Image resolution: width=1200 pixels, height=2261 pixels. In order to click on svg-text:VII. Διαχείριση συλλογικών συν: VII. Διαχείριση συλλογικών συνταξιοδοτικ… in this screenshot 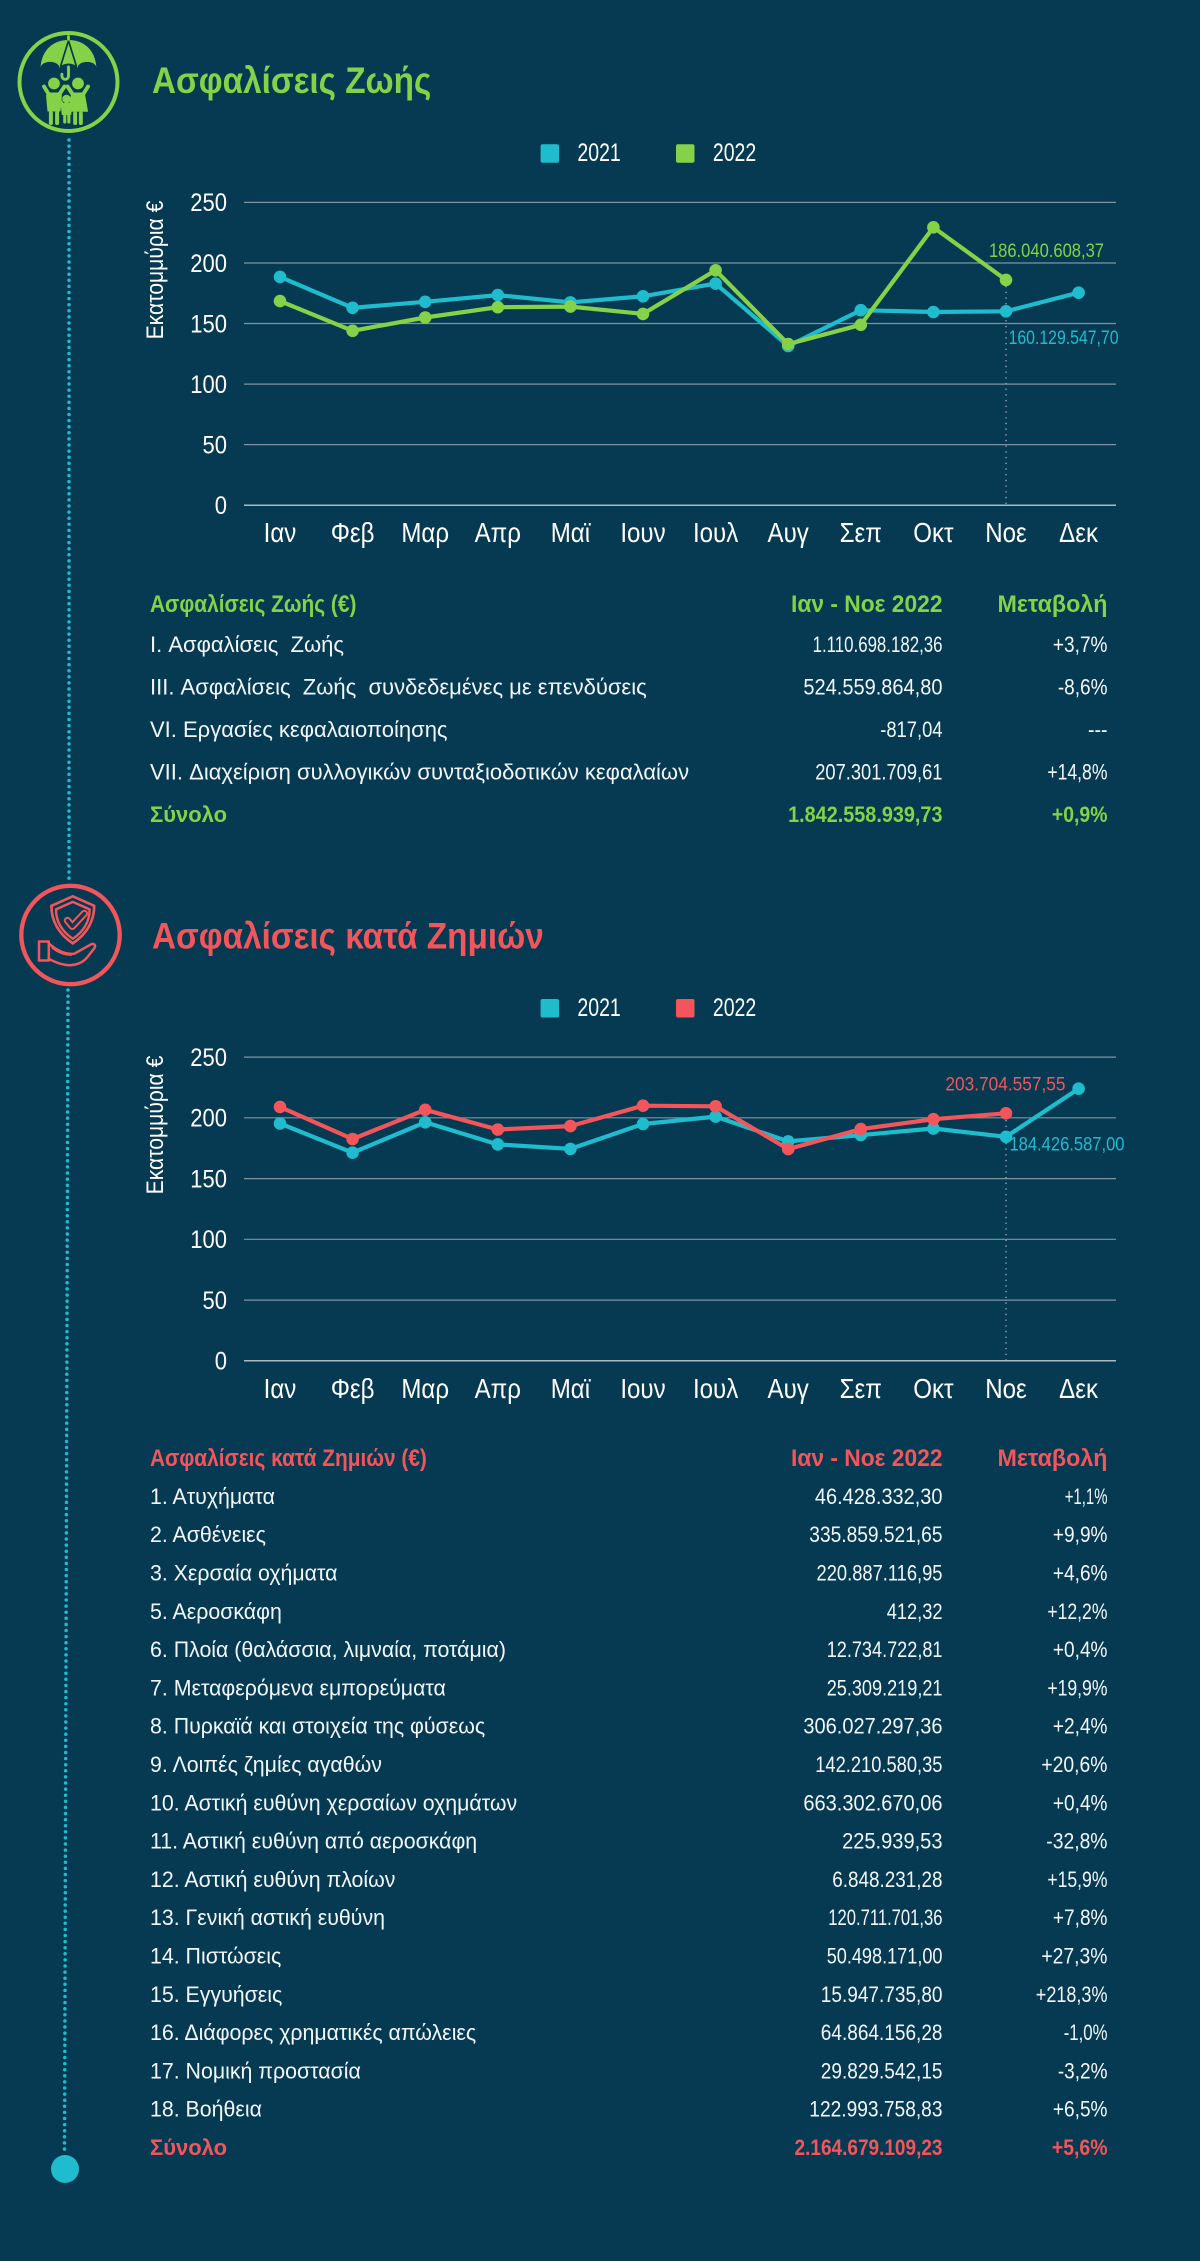, I will do `click(419, 772)`.